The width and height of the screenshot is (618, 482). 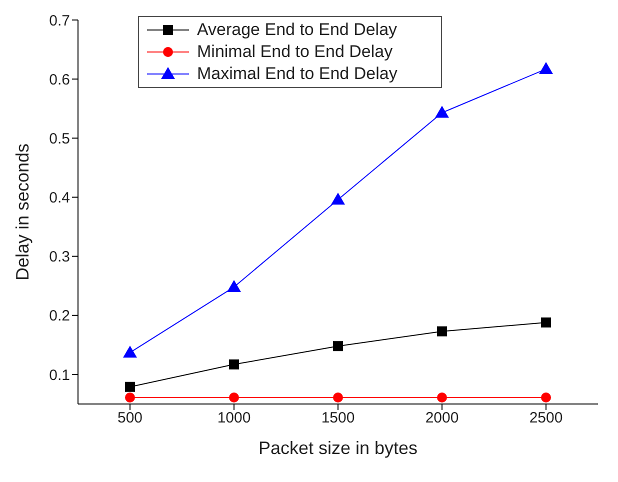 I want to click on y-tick-label: 0.7, so click(x=59, y=21).